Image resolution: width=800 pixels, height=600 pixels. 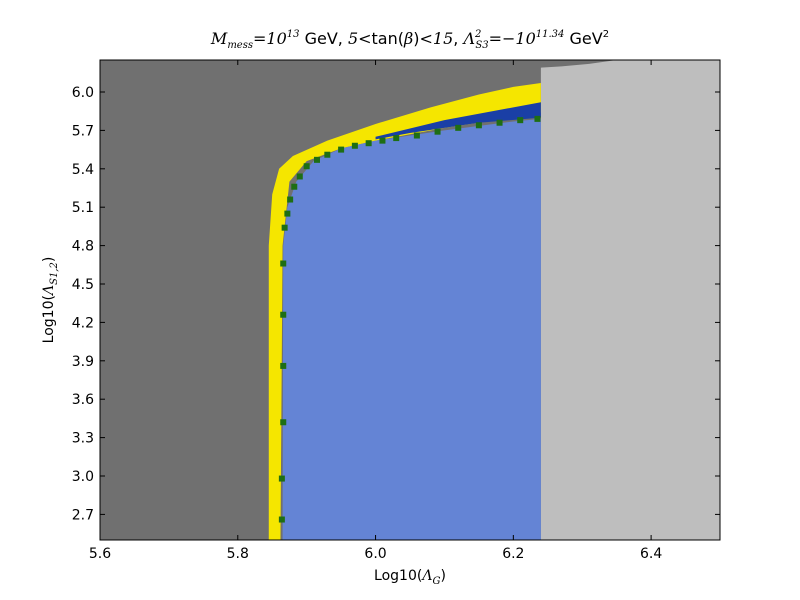 What do you see at coordinates (83, 131) in the screenshot?
I see `y-tick-label: 5.7` at bounding box center [83, 131].